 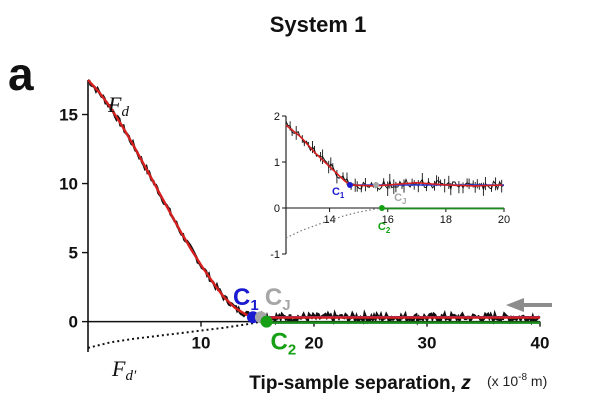 What do you see at coordinates (277, 209) in the screenshot?
I see `inset-y-tick-label: 0` at bounding box center [277, 209].